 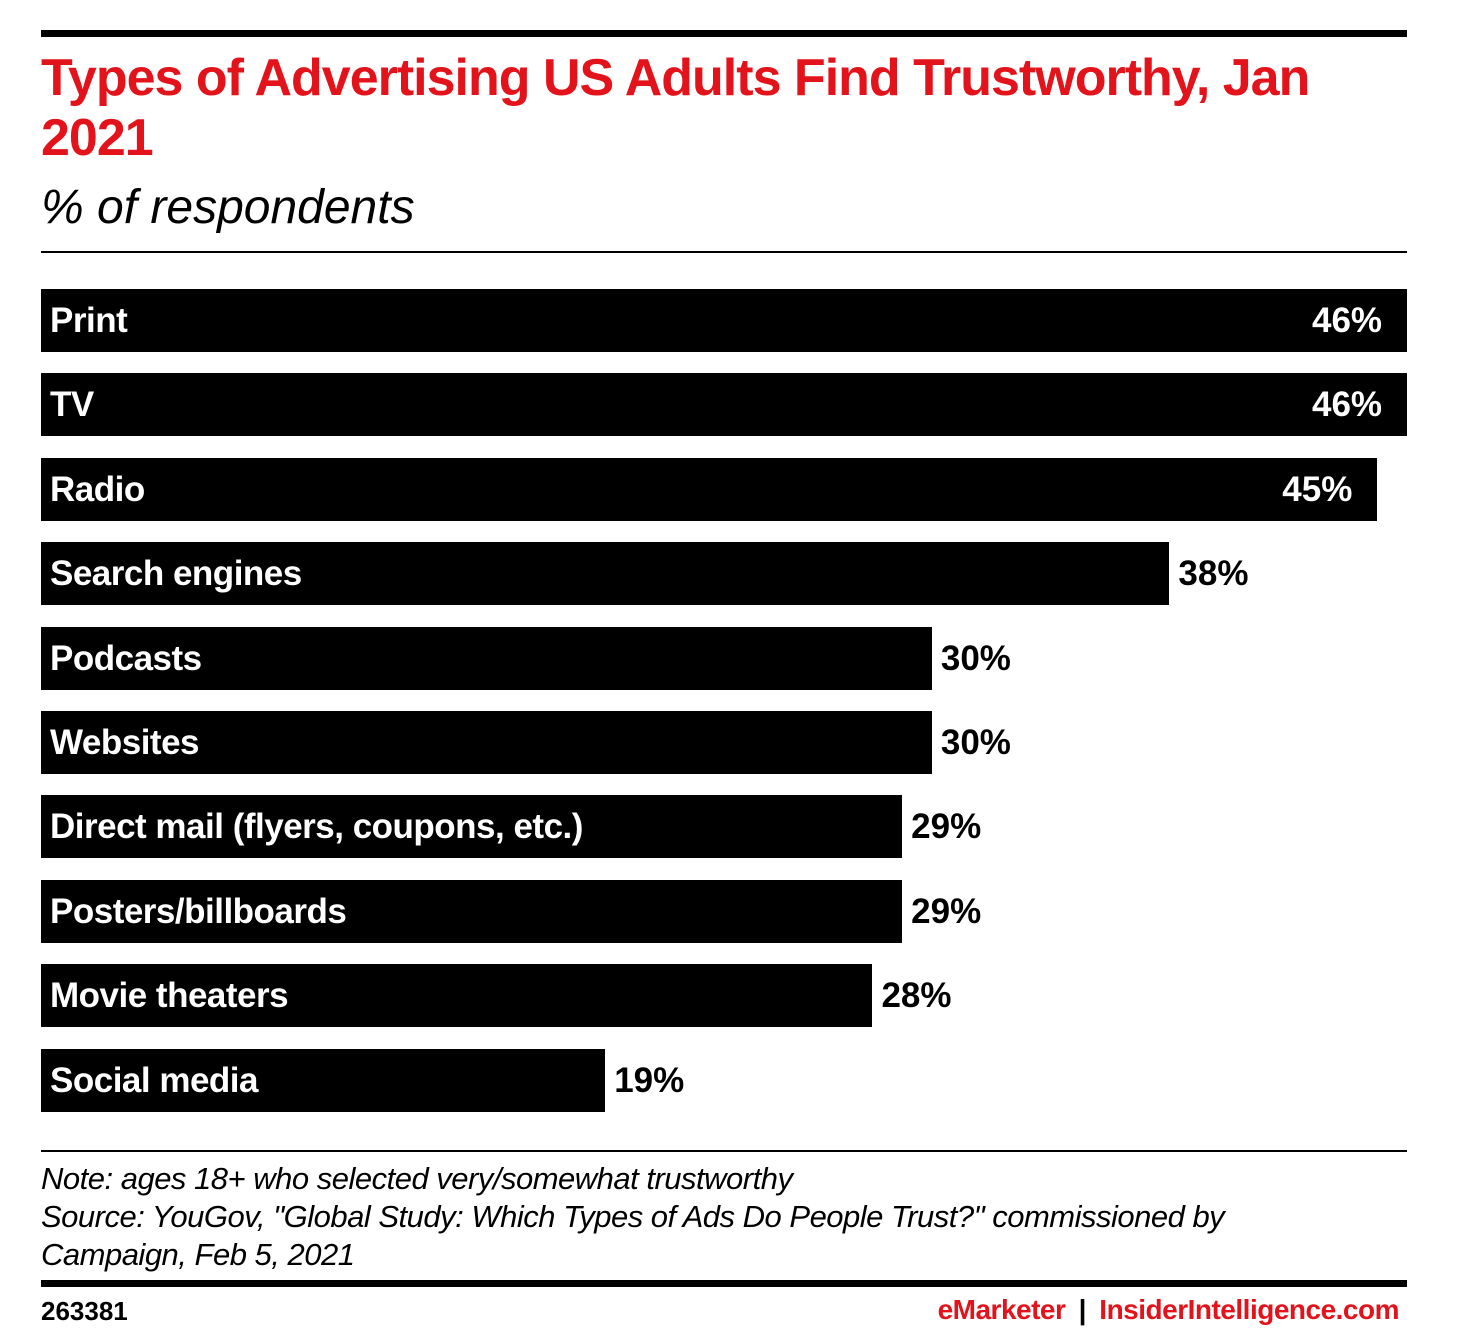 What do you see at coordinates (126, 658) in the screenshot?
I see `category-label: Podcasts` at bounding box center [126, 658].